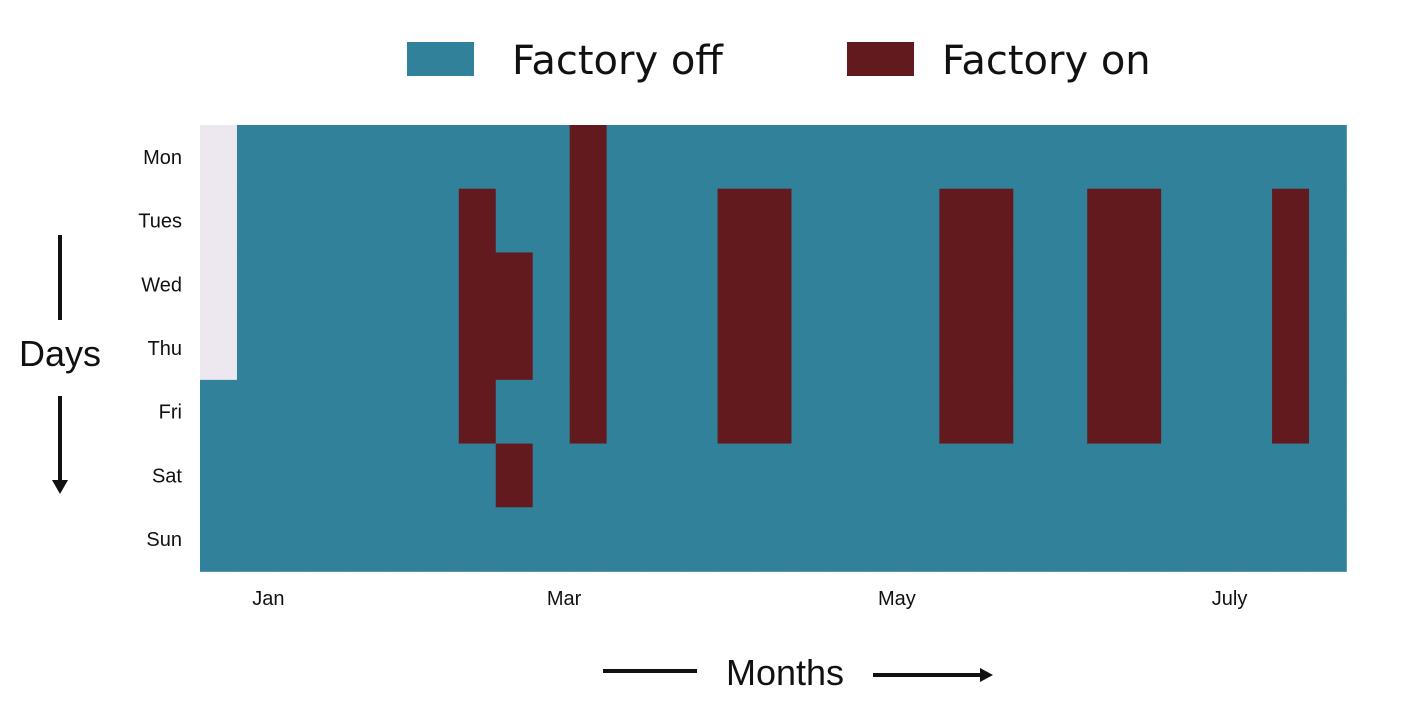  What do you see at coordinates (880, 59) in the screenshot?
I see `legend-swatch-factory-on` at bounding box center [880, 59].